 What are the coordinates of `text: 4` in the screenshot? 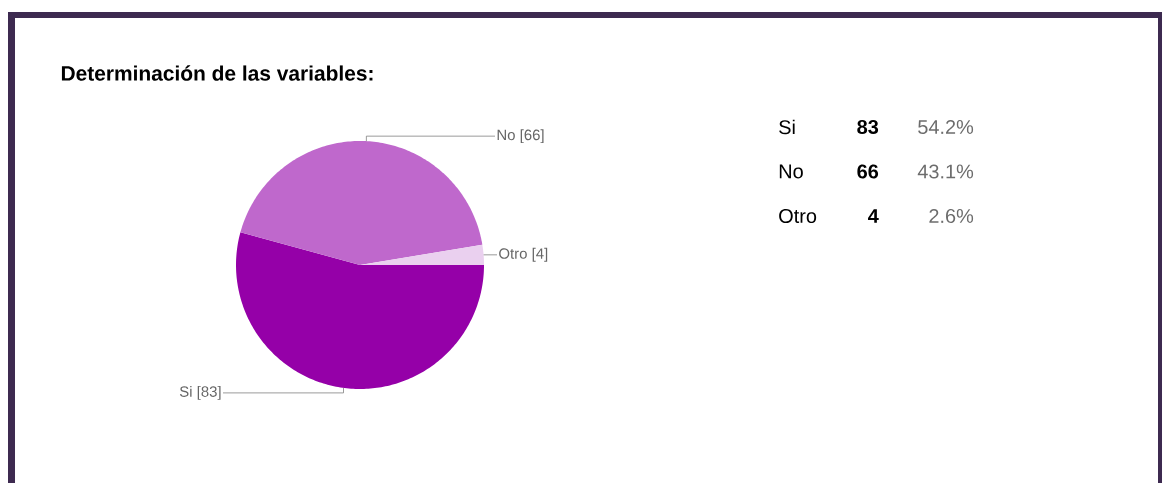 It's located at (873, 216).